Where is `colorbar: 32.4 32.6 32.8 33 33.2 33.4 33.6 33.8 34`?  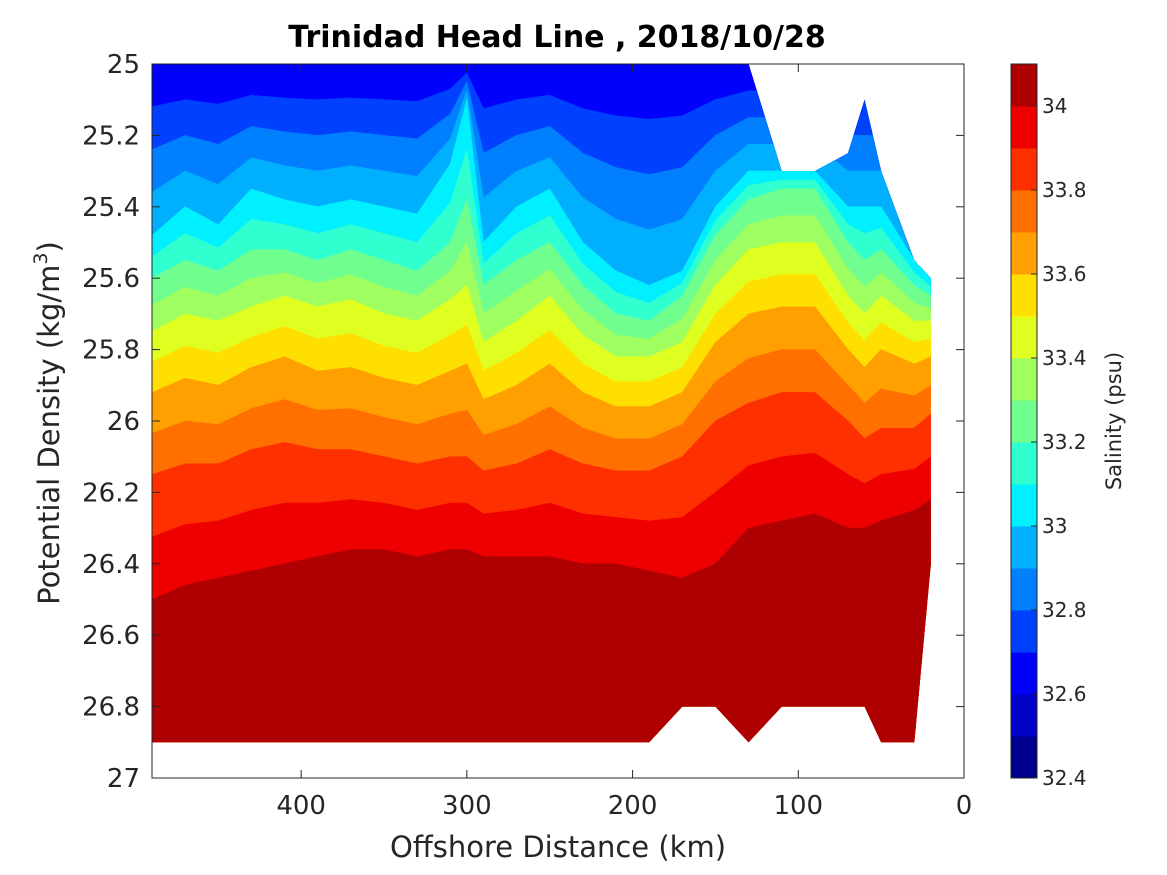
colorbar: 32.4 32.6 32.8 33 33.2 33.4 33.6 33.8 34 is located at coordinates (1048, 426).